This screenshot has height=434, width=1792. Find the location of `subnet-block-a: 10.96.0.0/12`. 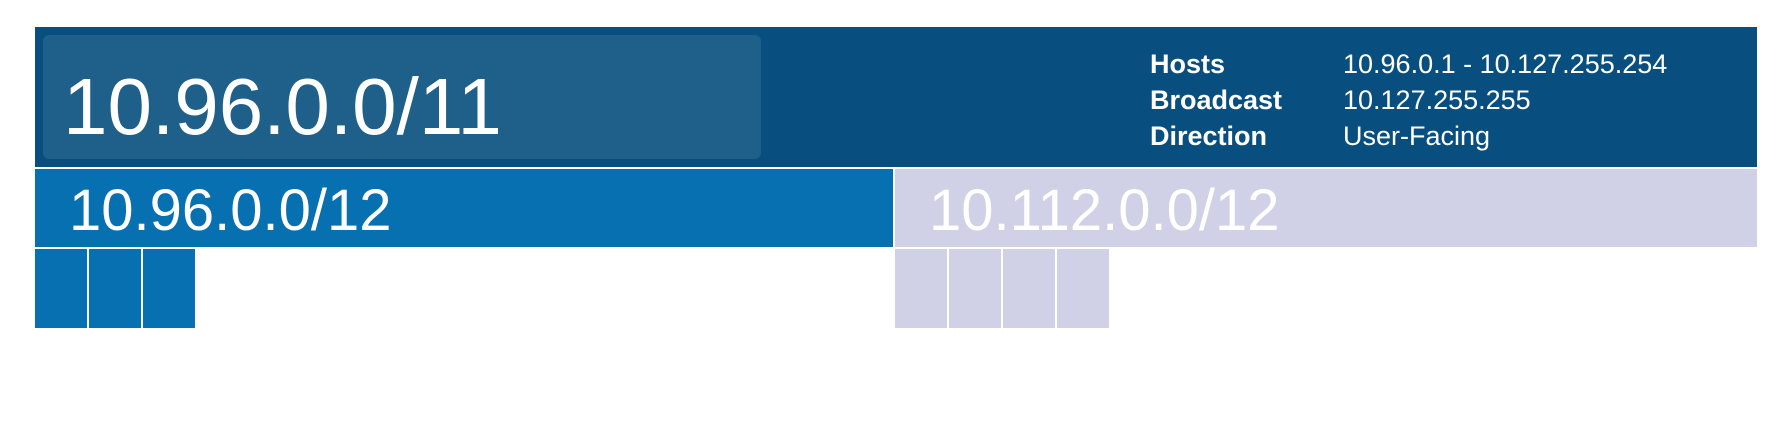

subnet-block-a: 10.96.0.0/12 is located at coordinates (464, 208).